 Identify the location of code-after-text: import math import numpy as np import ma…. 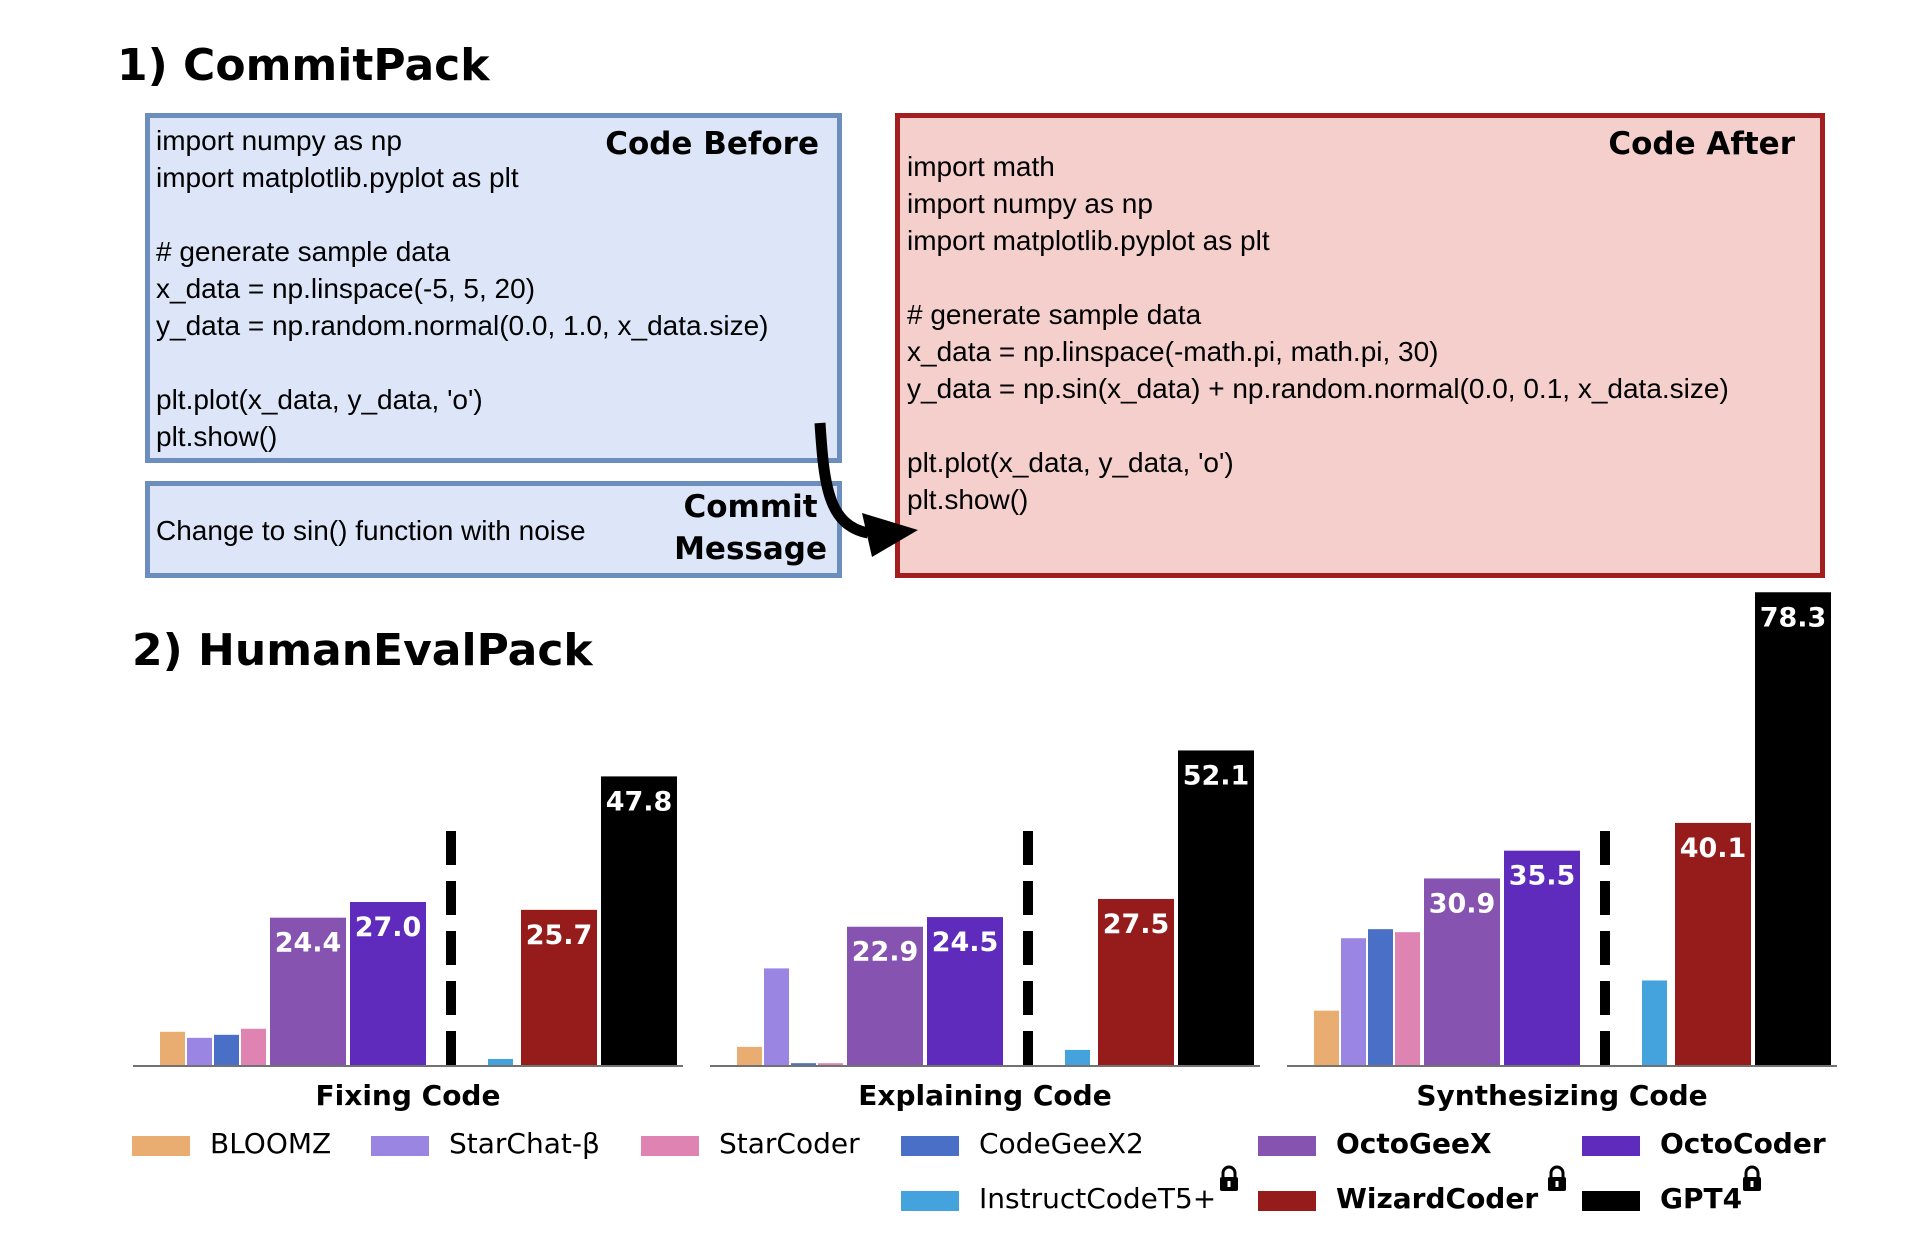
(1318, 333).